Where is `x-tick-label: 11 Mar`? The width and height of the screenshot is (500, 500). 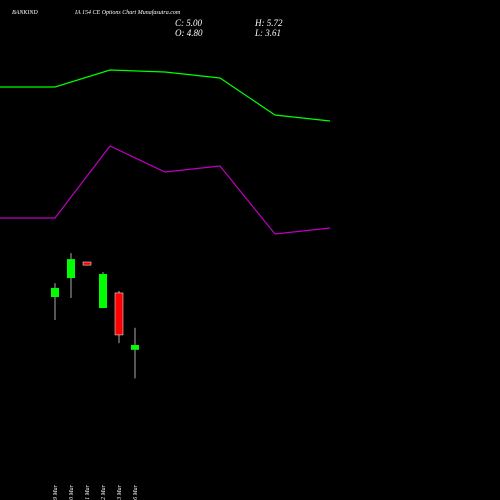
x-tick-label: 11 Mar is located at coordinates (88, 492).